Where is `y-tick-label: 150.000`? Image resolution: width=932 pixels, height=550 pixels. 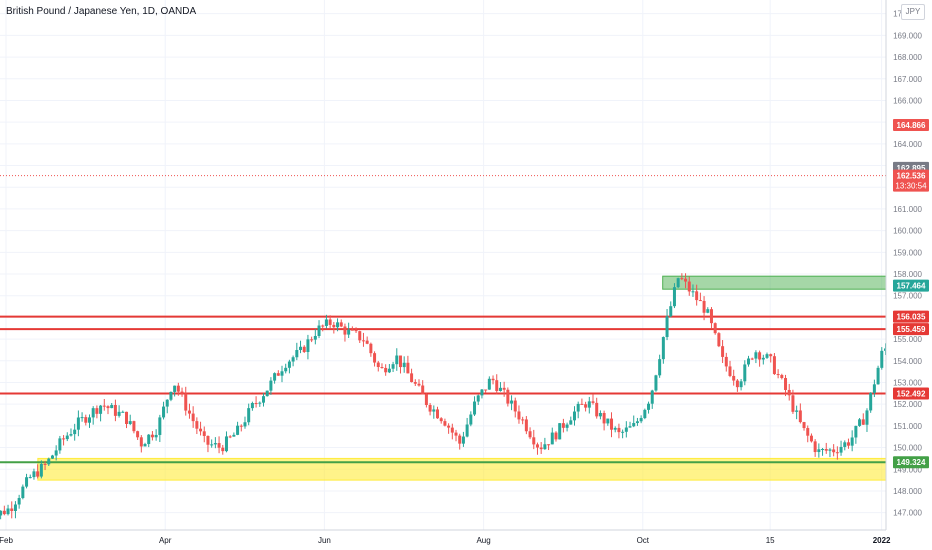
y-tick-label: 150.000 is located at coordinates (907, 448).